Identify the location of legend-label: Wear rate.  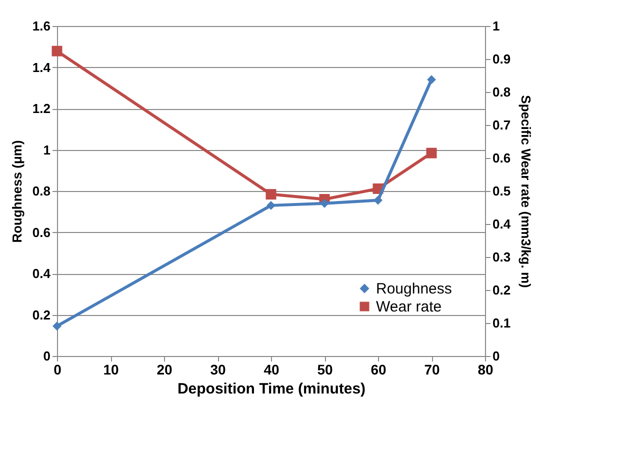
(409, 307).